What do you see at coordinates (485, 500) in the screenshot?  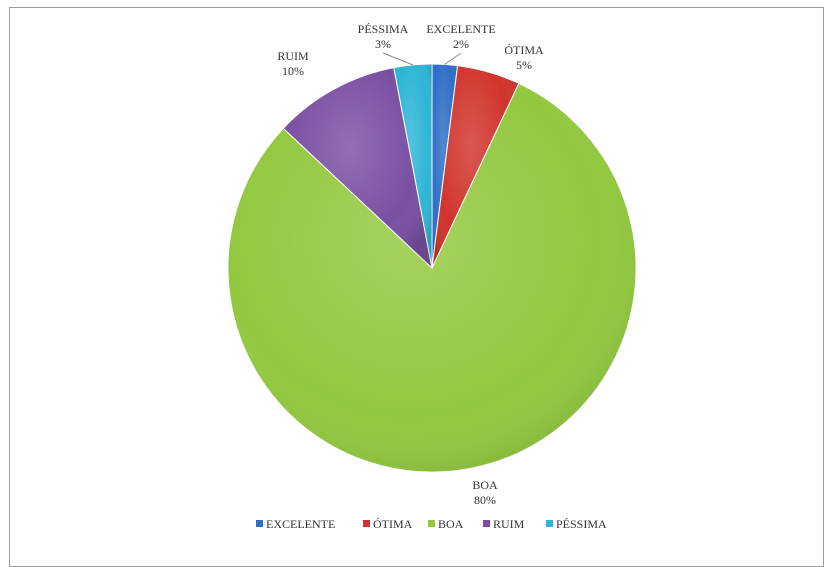 I see `slice-label-value: 80%` at bounding box center [485, 500].